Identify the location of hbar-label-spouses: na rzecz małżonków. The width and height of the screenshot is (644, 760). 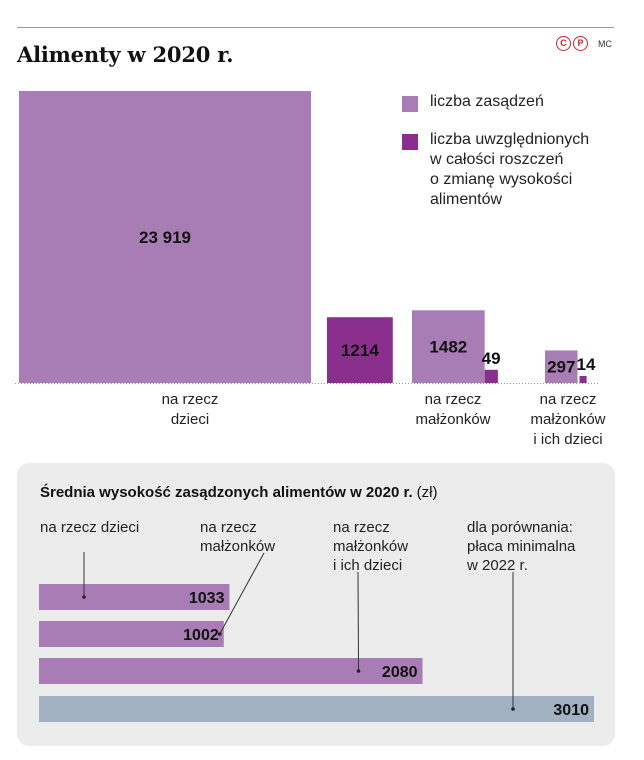
(238, 537).